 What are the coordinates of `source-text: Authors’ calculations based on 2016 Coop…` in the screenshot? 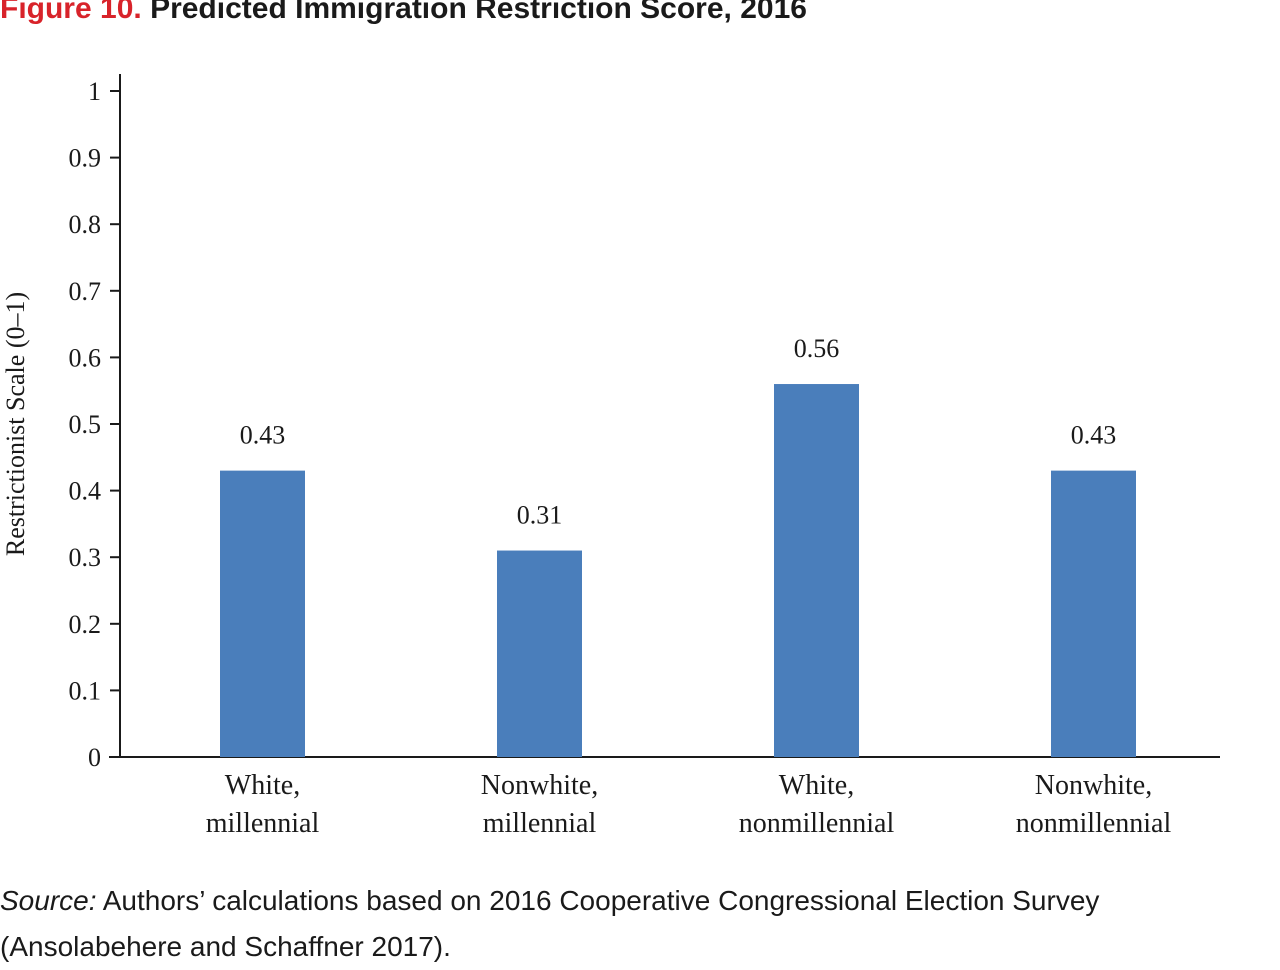 It's located at (550, 923).